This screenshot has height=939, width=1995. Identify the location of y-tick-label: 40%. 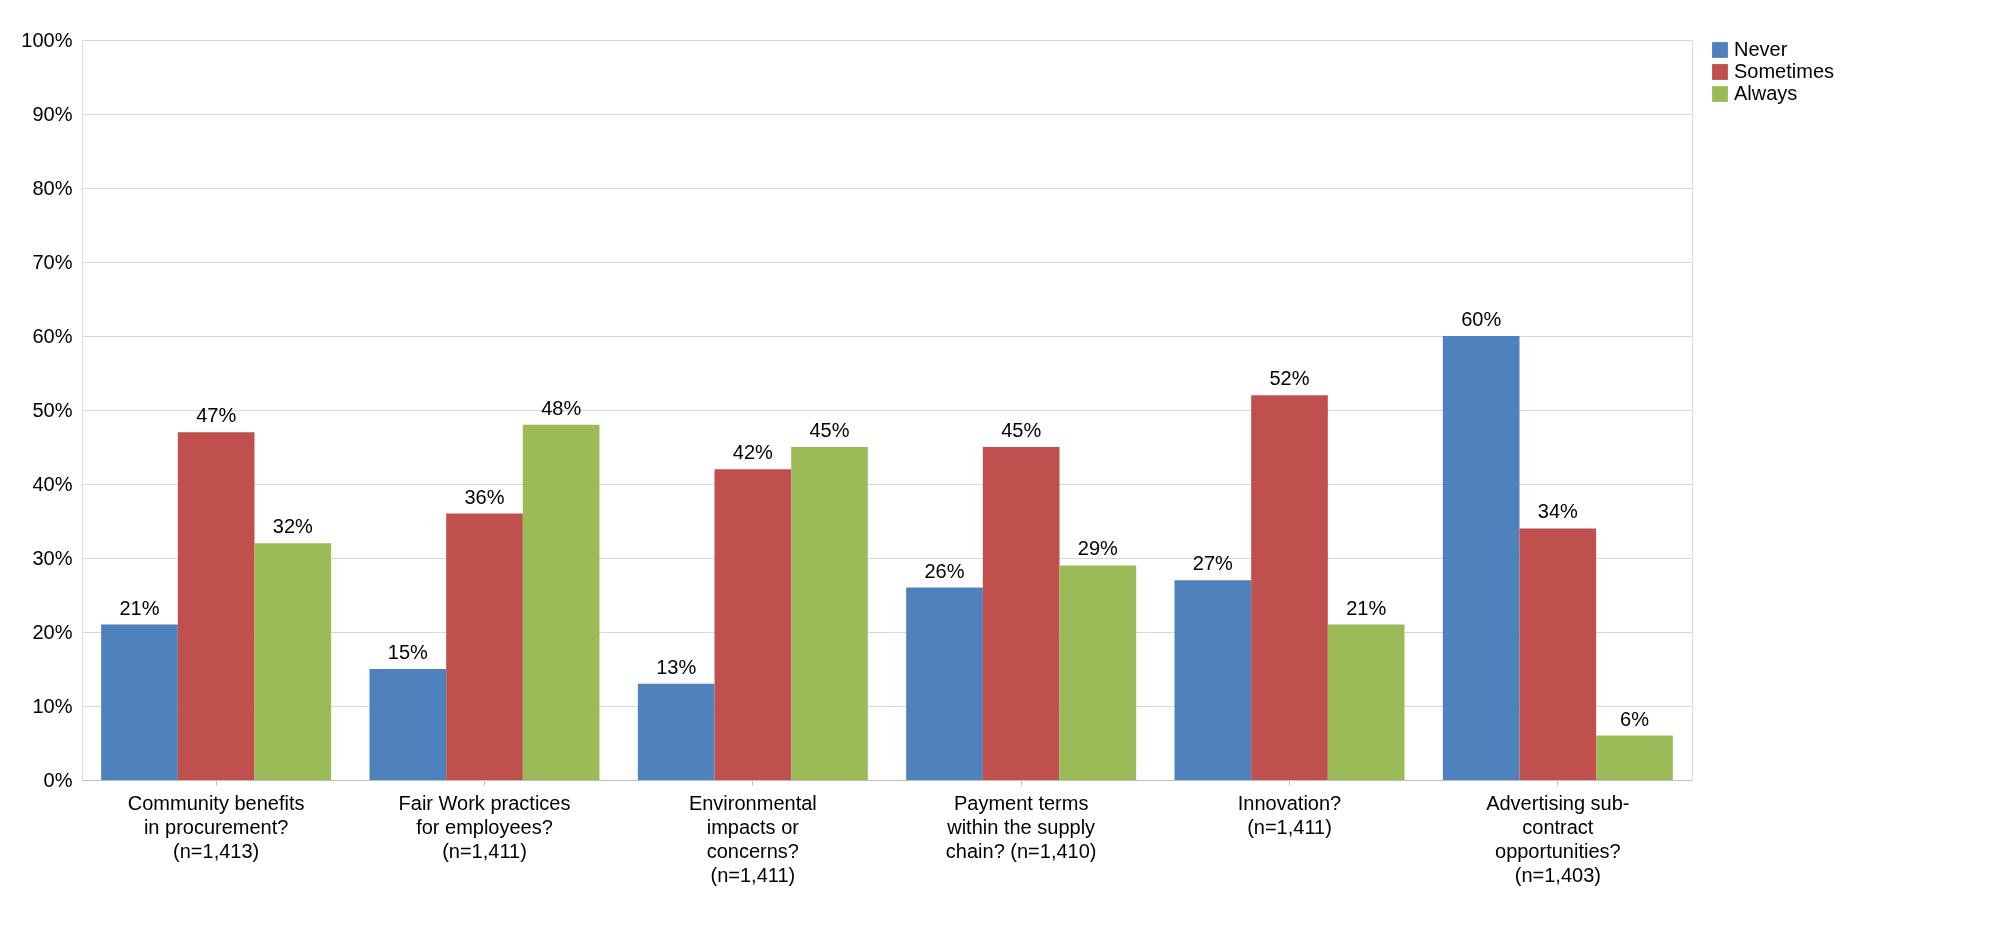
(52, 483).